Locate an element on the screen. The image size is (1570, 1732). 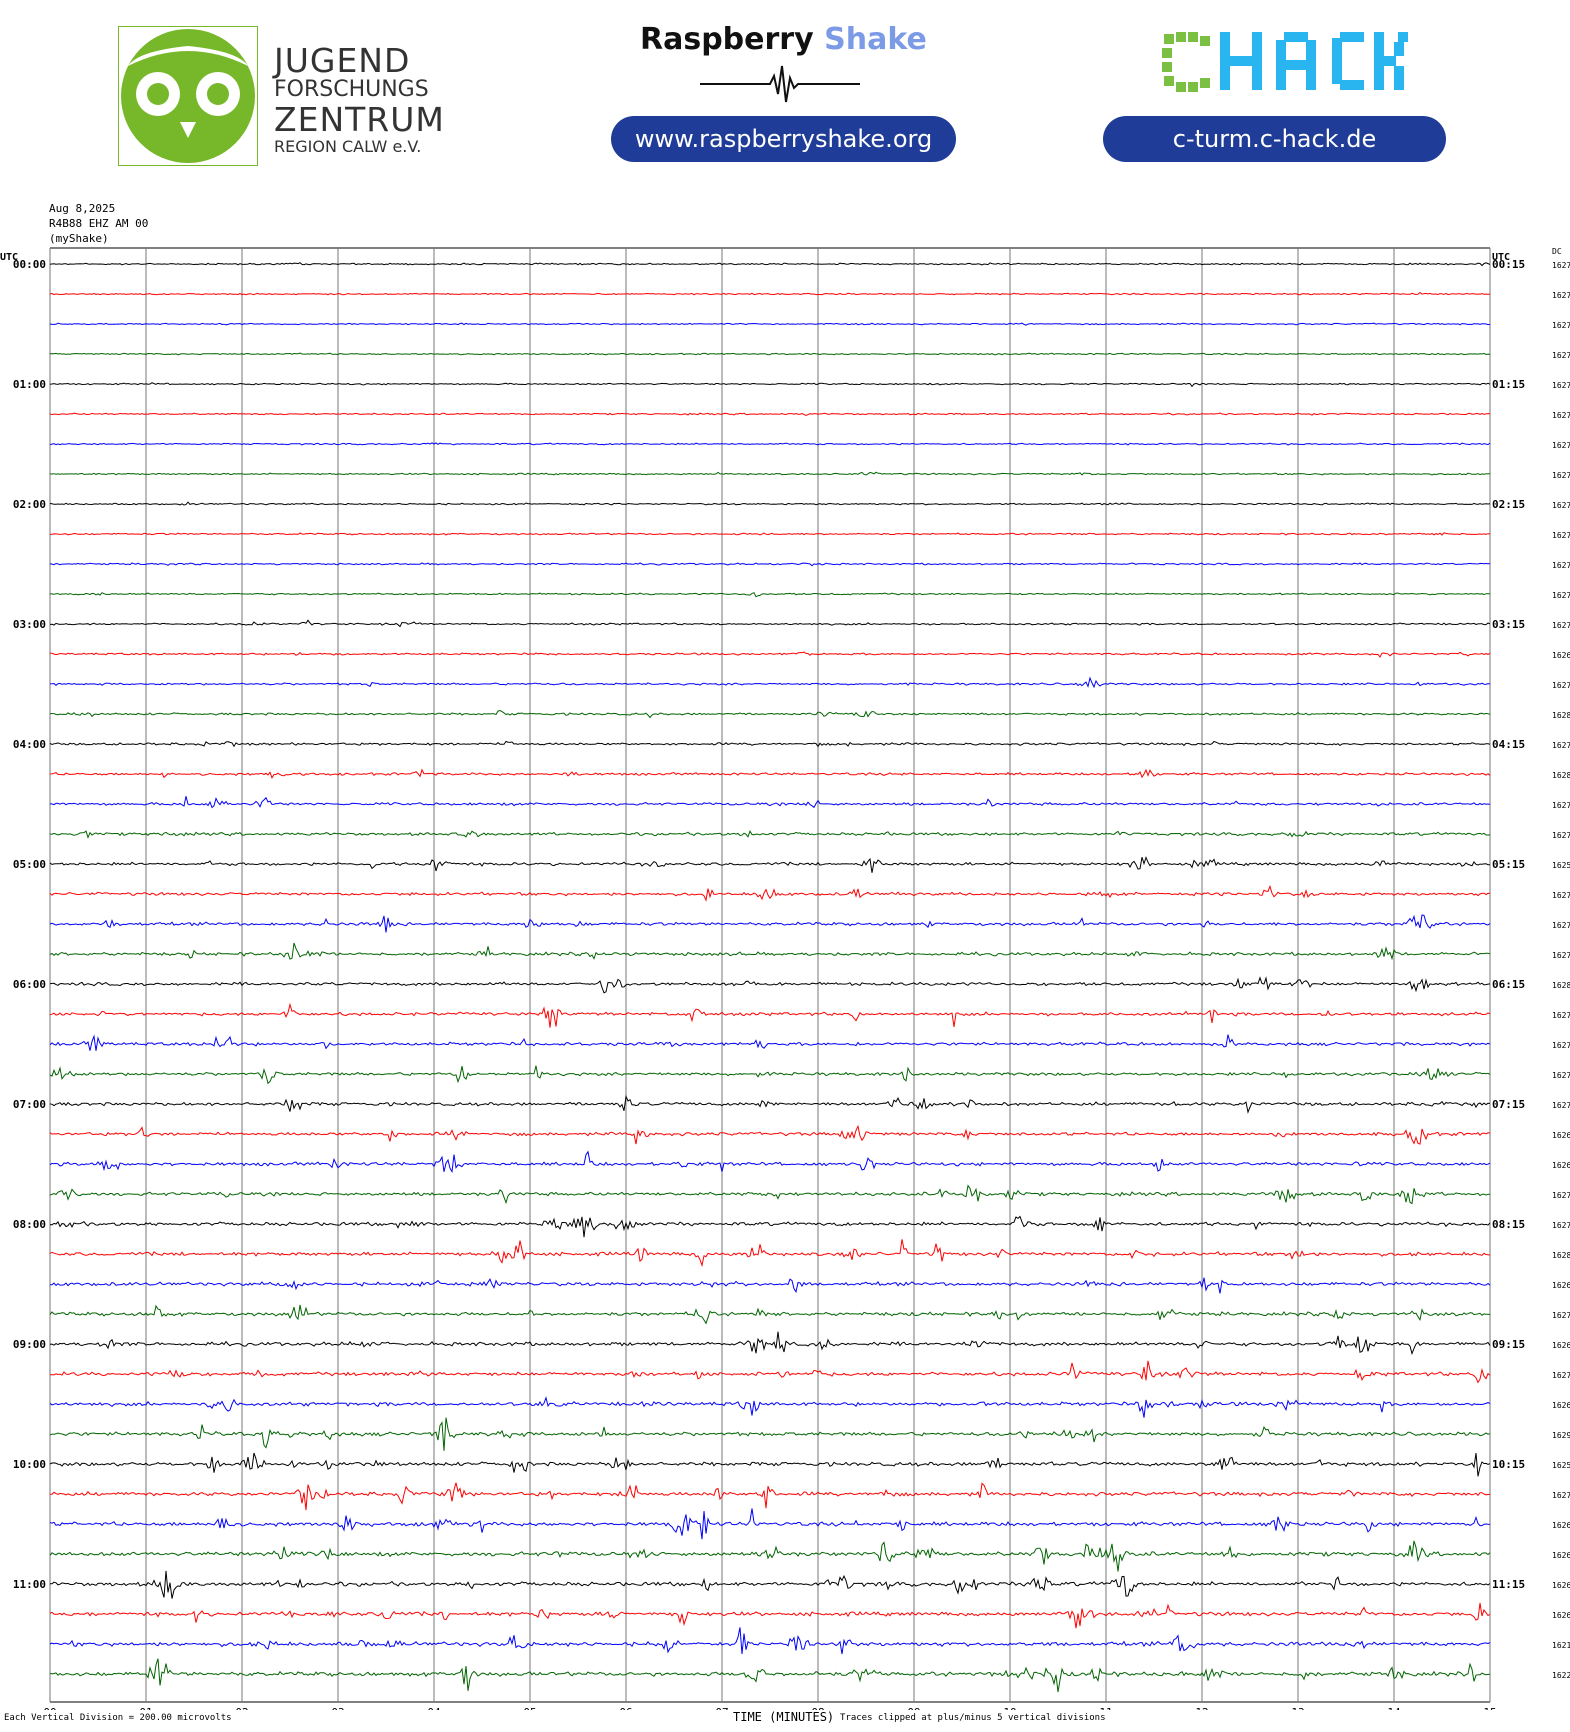
owl-logo-icon is located at coordinates (188, 96).